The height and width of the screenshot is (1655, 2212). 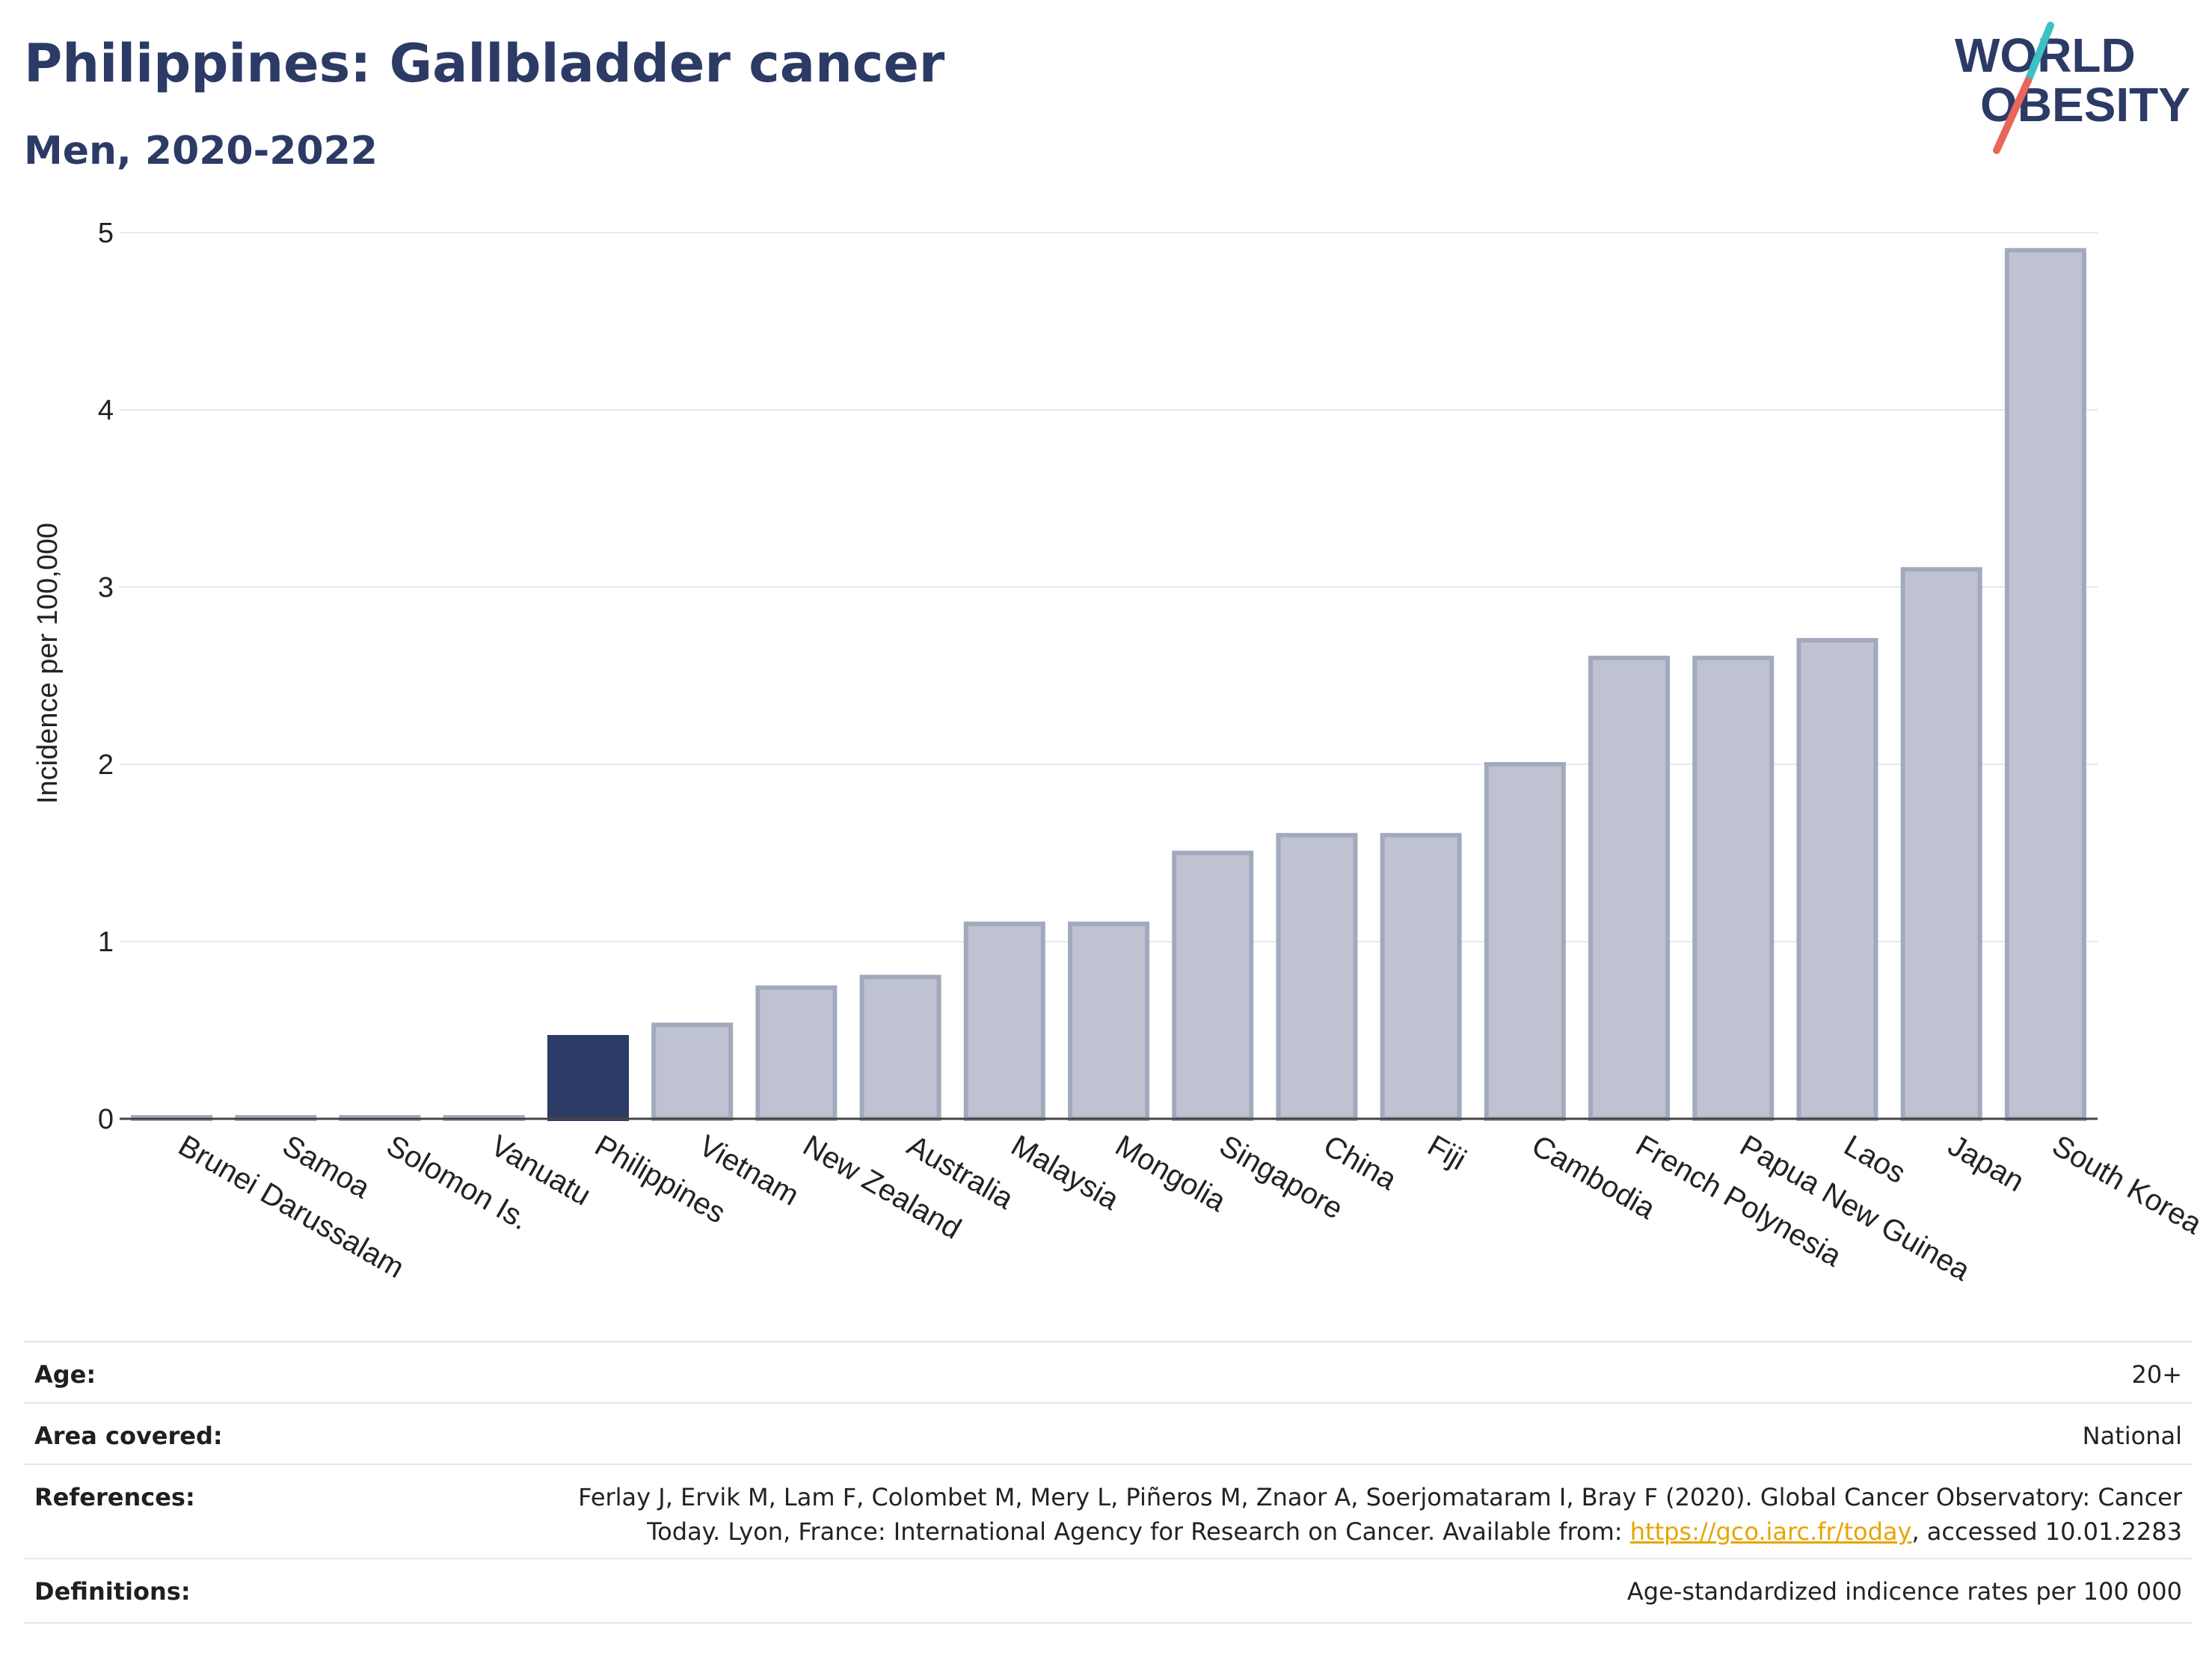 What do you see at coordinates (1213, 985) in the screenshot?
I see `bar-singapore` at bounding box center [1213, 985].